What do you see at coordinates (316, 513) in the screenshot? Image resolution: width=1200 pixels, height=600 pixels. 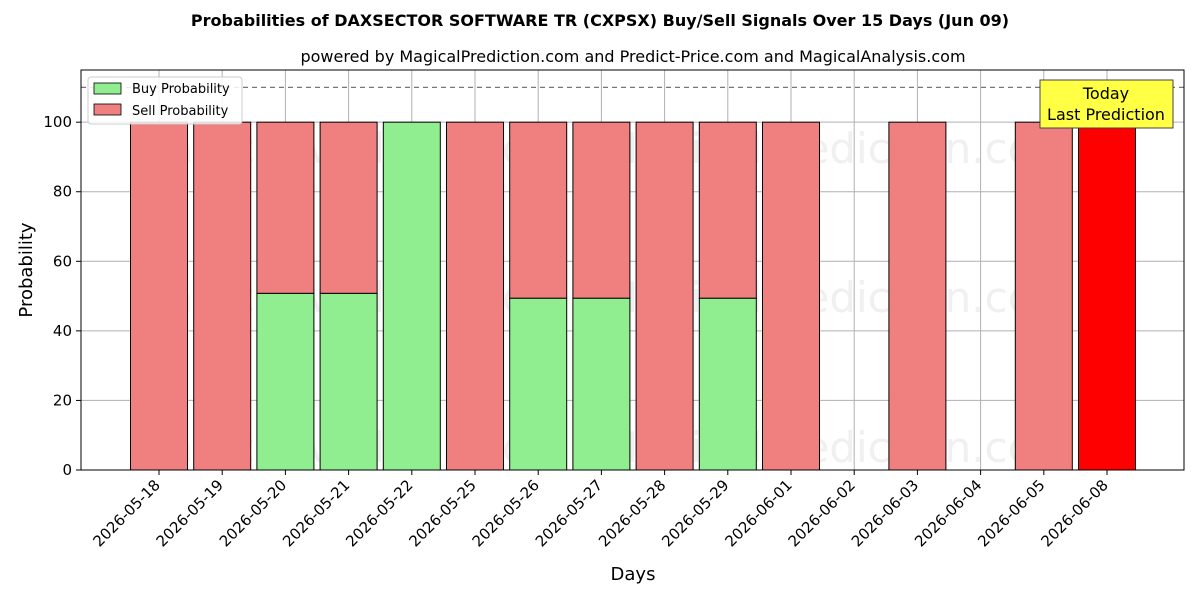 I see `x-tick-label-3: 2026-05-21` at bounding box center [316, 513].